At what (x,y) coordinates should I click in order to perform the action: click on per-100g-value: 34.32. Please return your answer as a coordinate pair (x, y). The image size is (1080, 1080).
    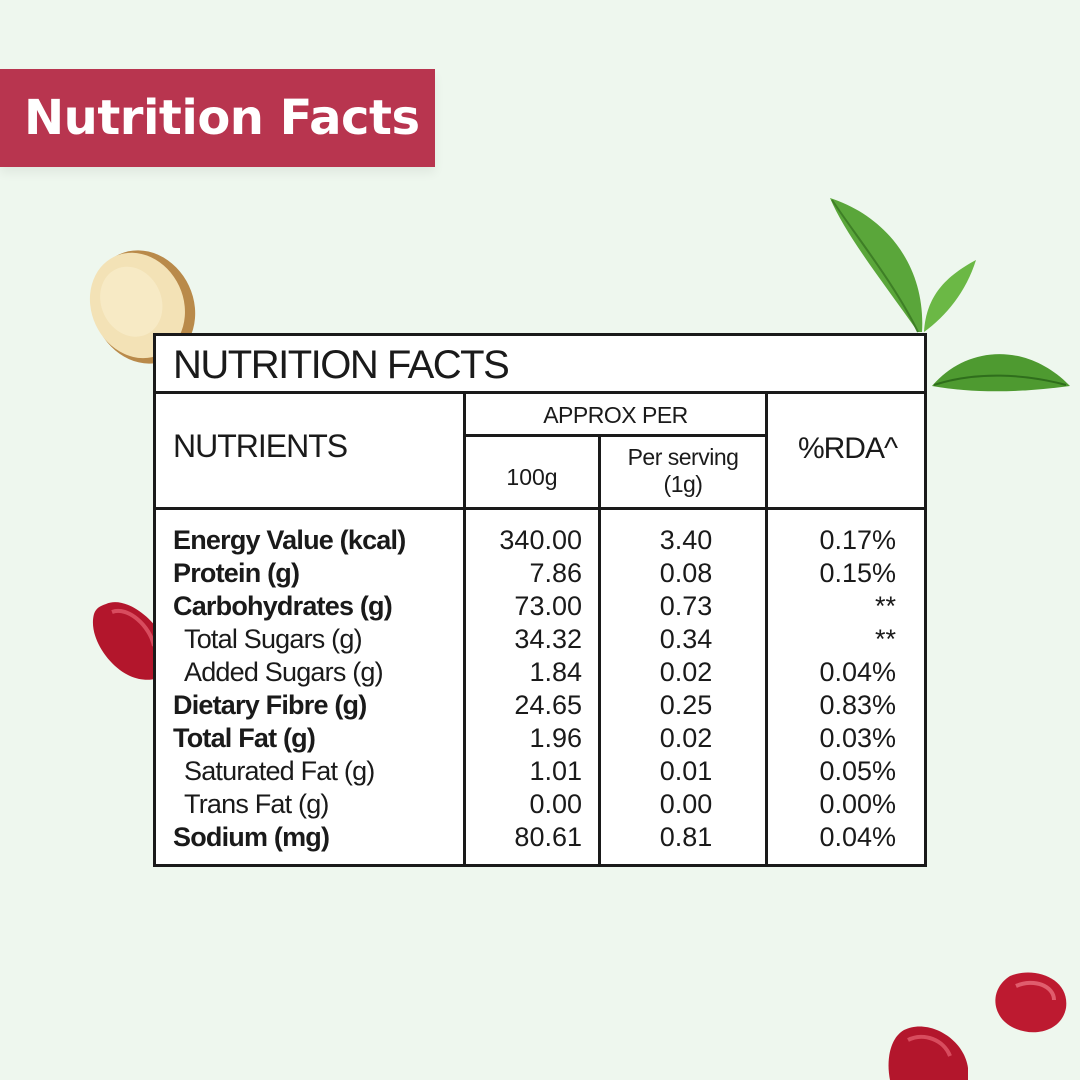
    Looking at the image, I should click on (548, 639).